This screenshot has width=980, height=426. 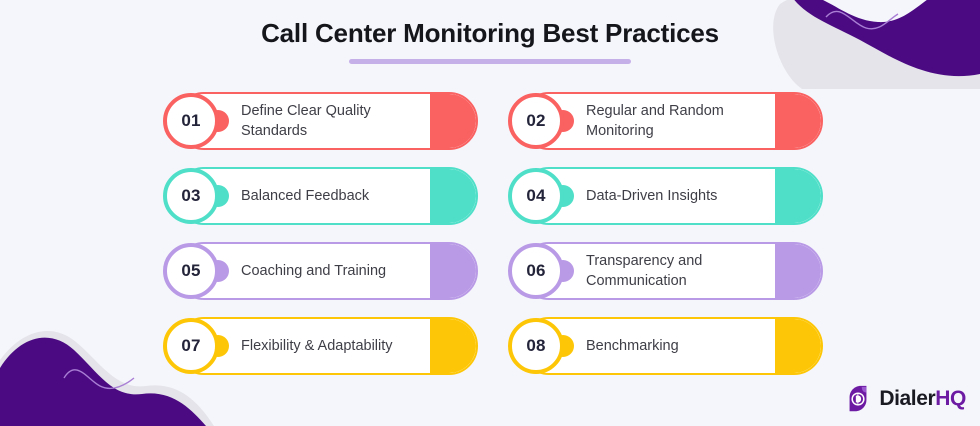 I want to click on practice-label: Regular and Random Monitoring, so click(x=655, y=121).